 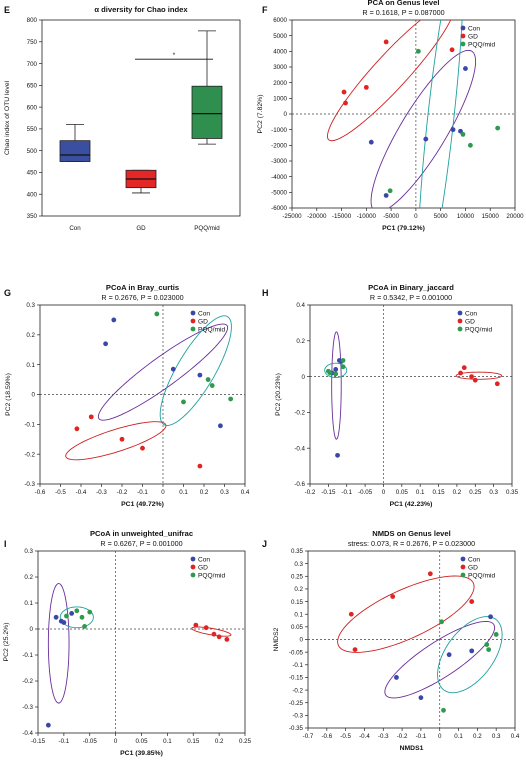 What do you see at coordinates (32, 64) in the screenshot?
I see `y-tick-label: 700` at bounding box center [32, 64].